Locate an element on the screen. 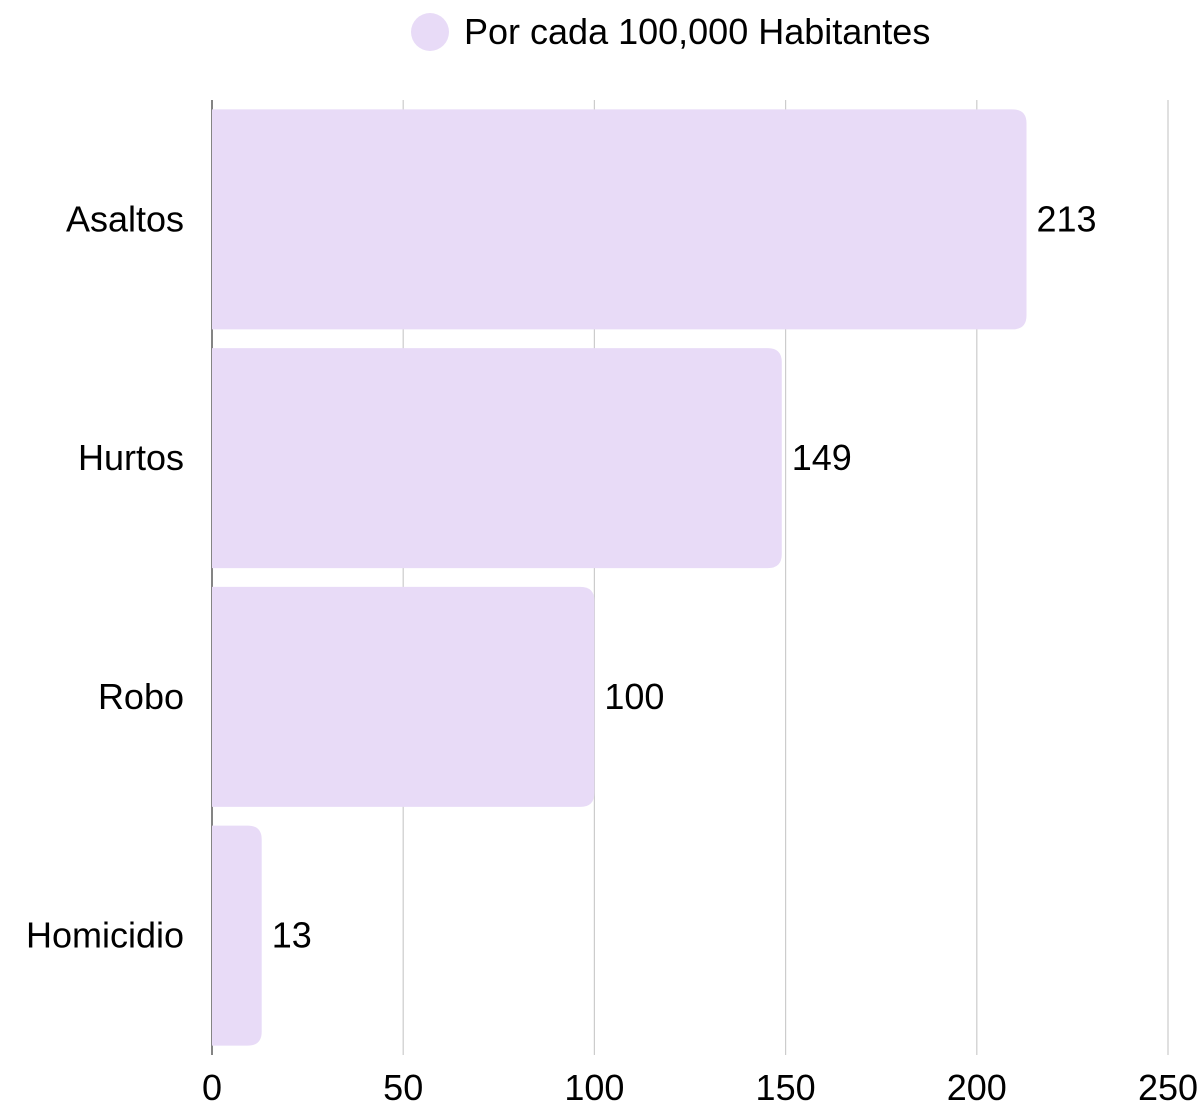 The image size is (1202, 1107). x-tick-label-50: 50 is located at coordinates (403, 1087).